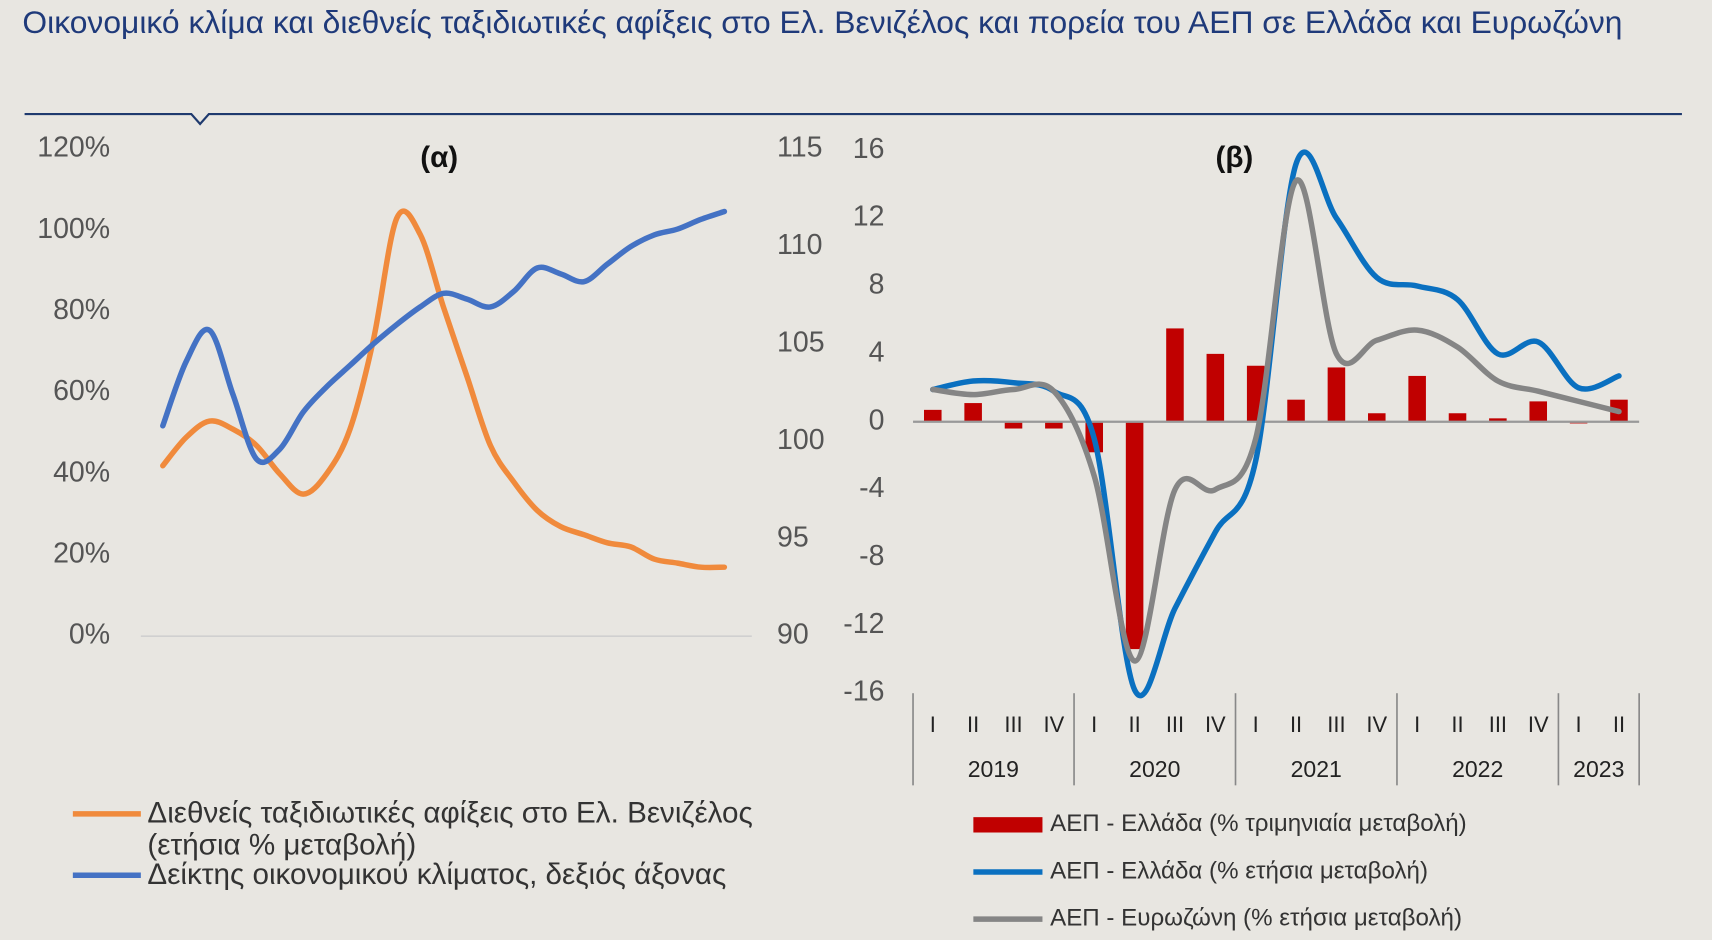 This screenshot has width=1712, height=940. Describe the element at coordinates (801, 343) in the screenshot. I see `y2-tick-label: 105` at that location.